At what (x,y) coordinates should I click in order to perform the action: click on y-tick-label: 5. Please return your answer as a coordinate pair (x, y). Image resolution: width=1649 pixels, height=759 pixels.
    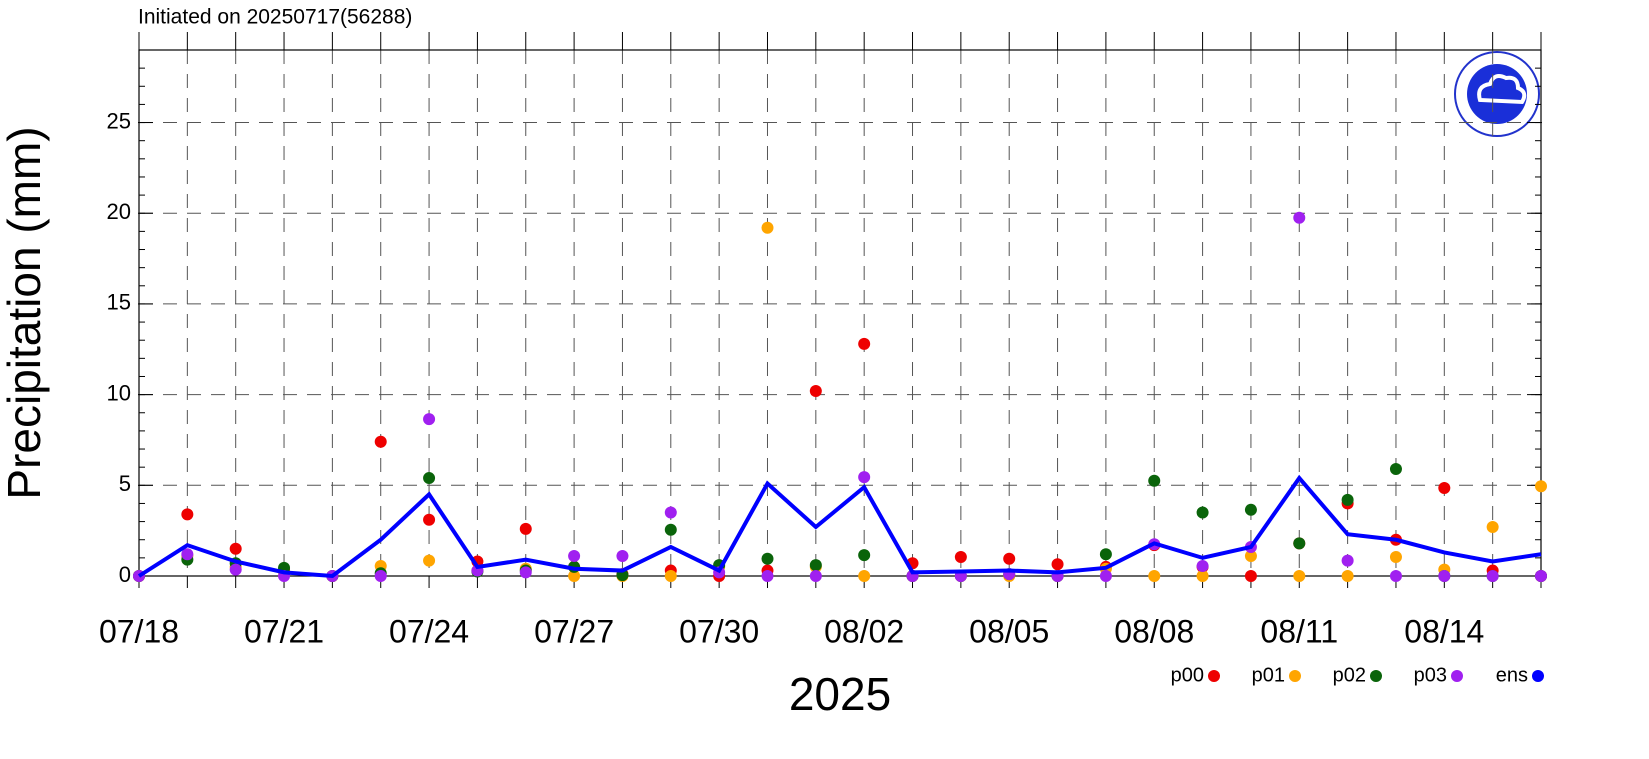
    Looking at the image, I should click on (125, 483).